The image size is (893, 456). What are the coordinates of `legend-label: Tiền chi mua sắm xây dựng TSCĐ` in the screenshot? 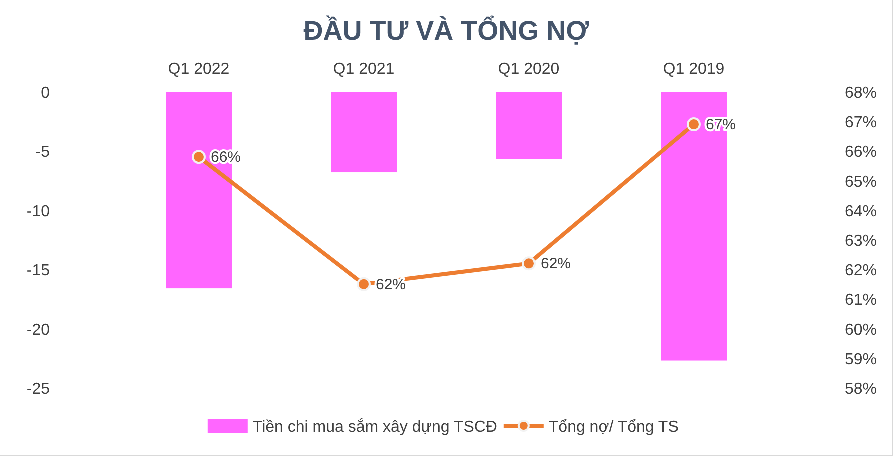 It's located at (375, 427).